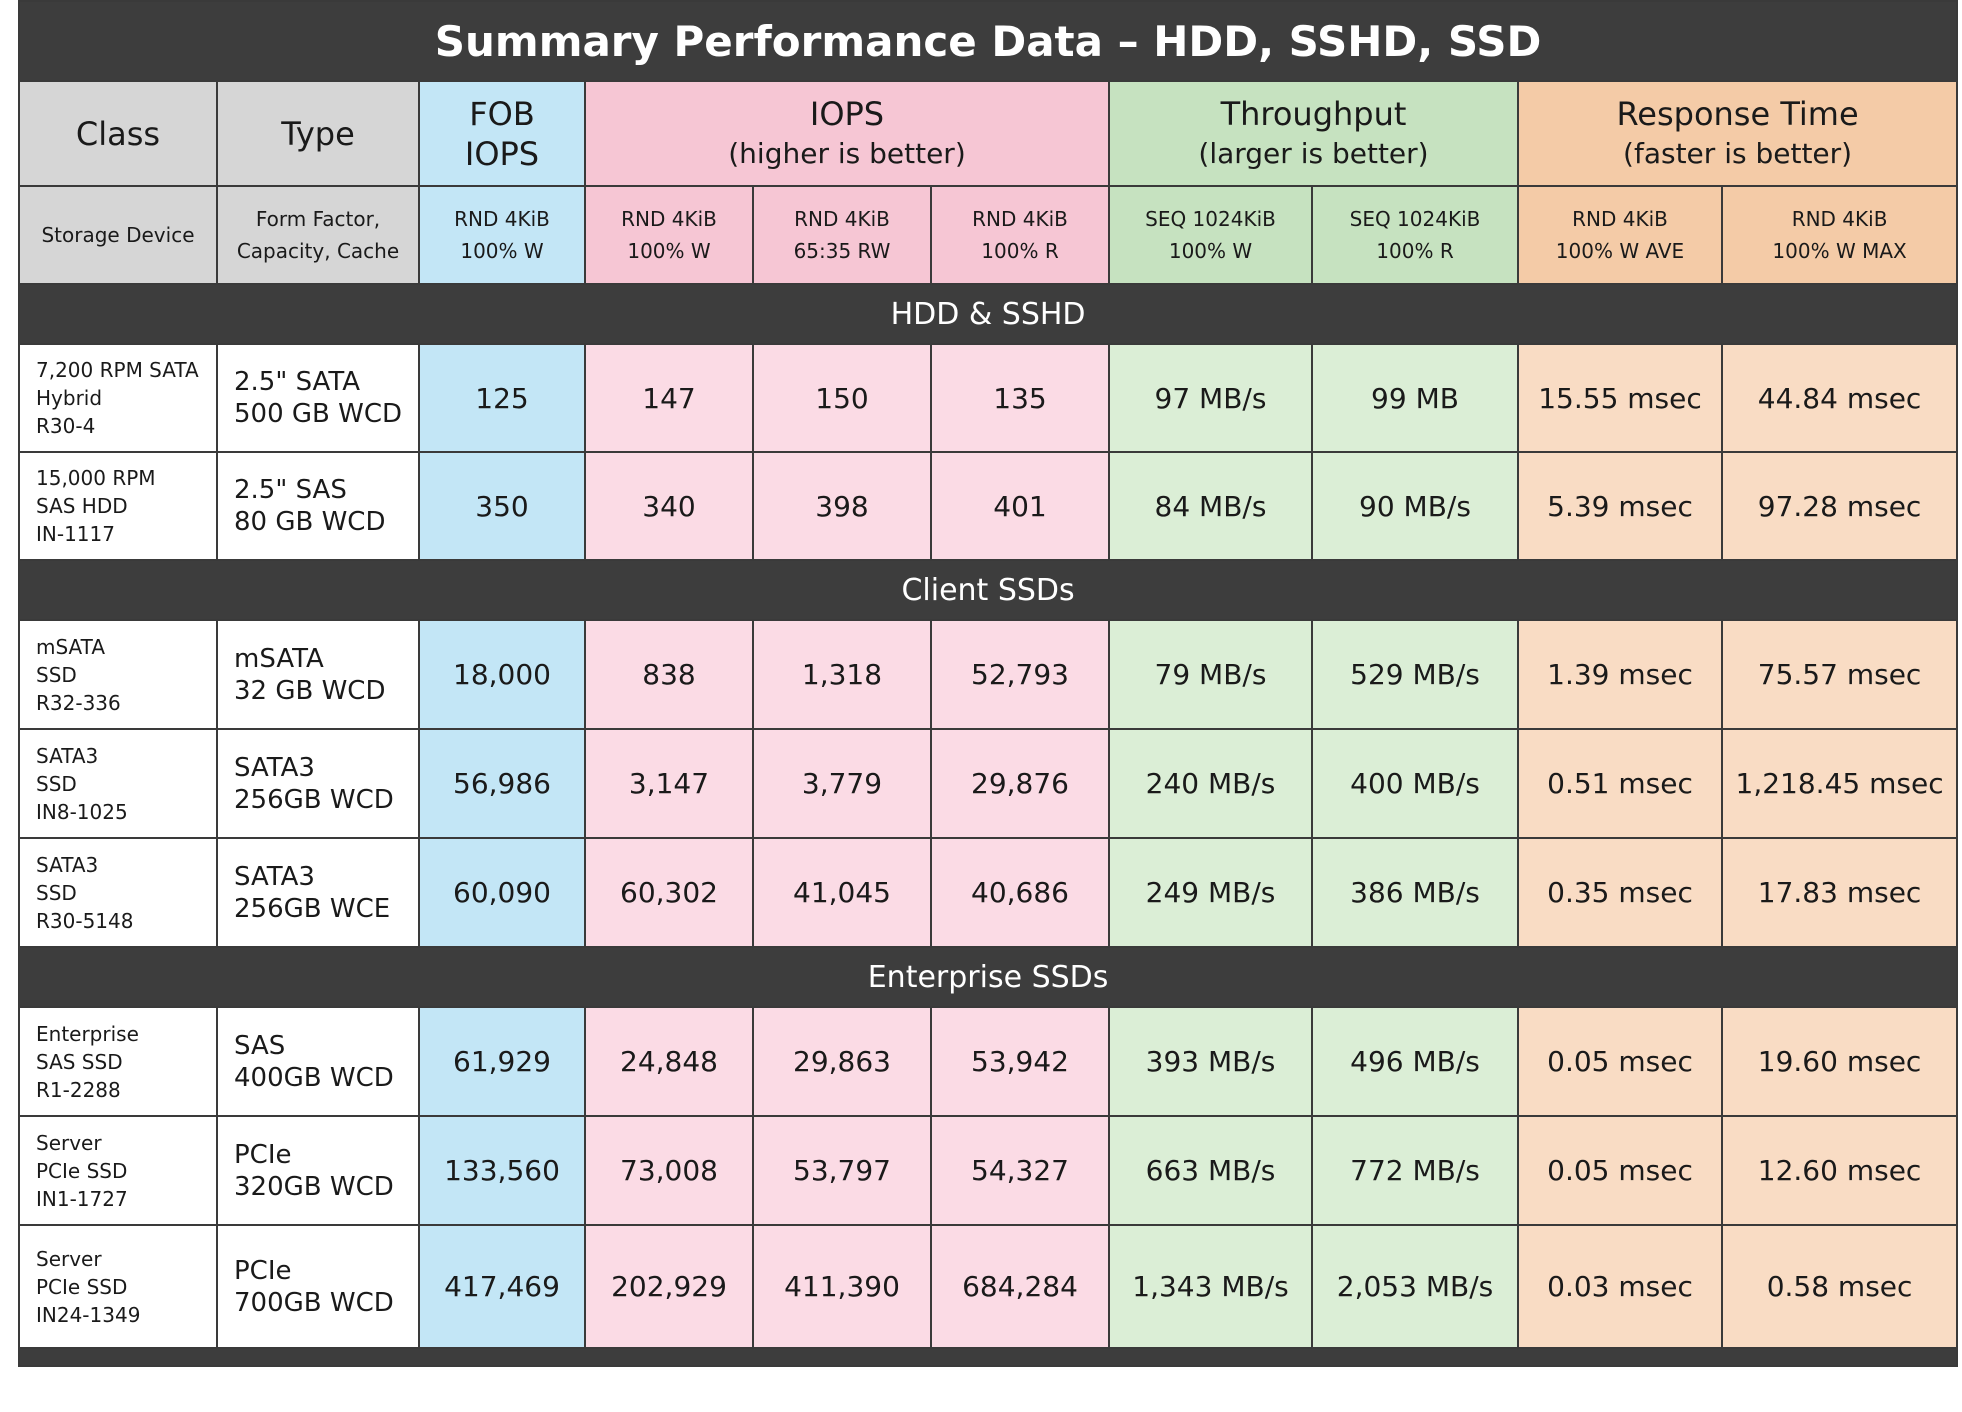  What do you see at coordinates (988, 1357) in the screenshot?
I see `table-footer-bar` at bounding box center [988, 1357].